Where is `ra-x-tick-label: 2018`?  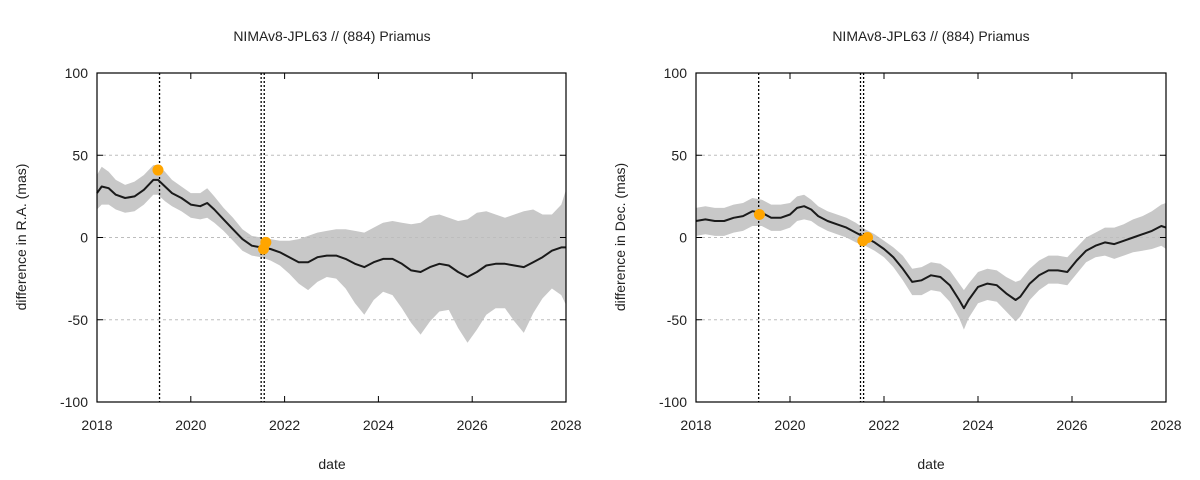 ra-x-tick-label: 2018 is located at coordinates (96, 425).